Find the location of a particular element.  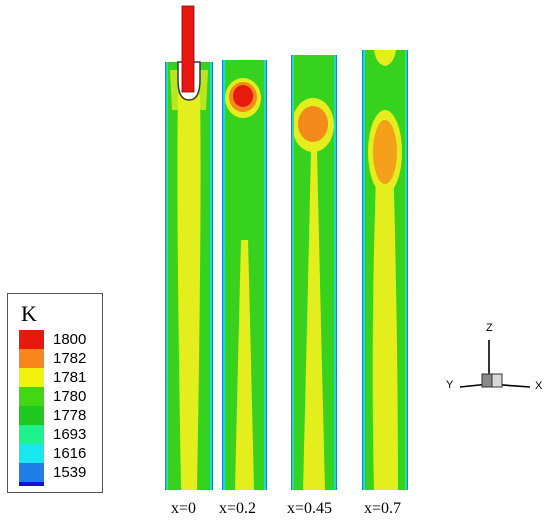

axis-cube-face is located at coordinates (497, 380).